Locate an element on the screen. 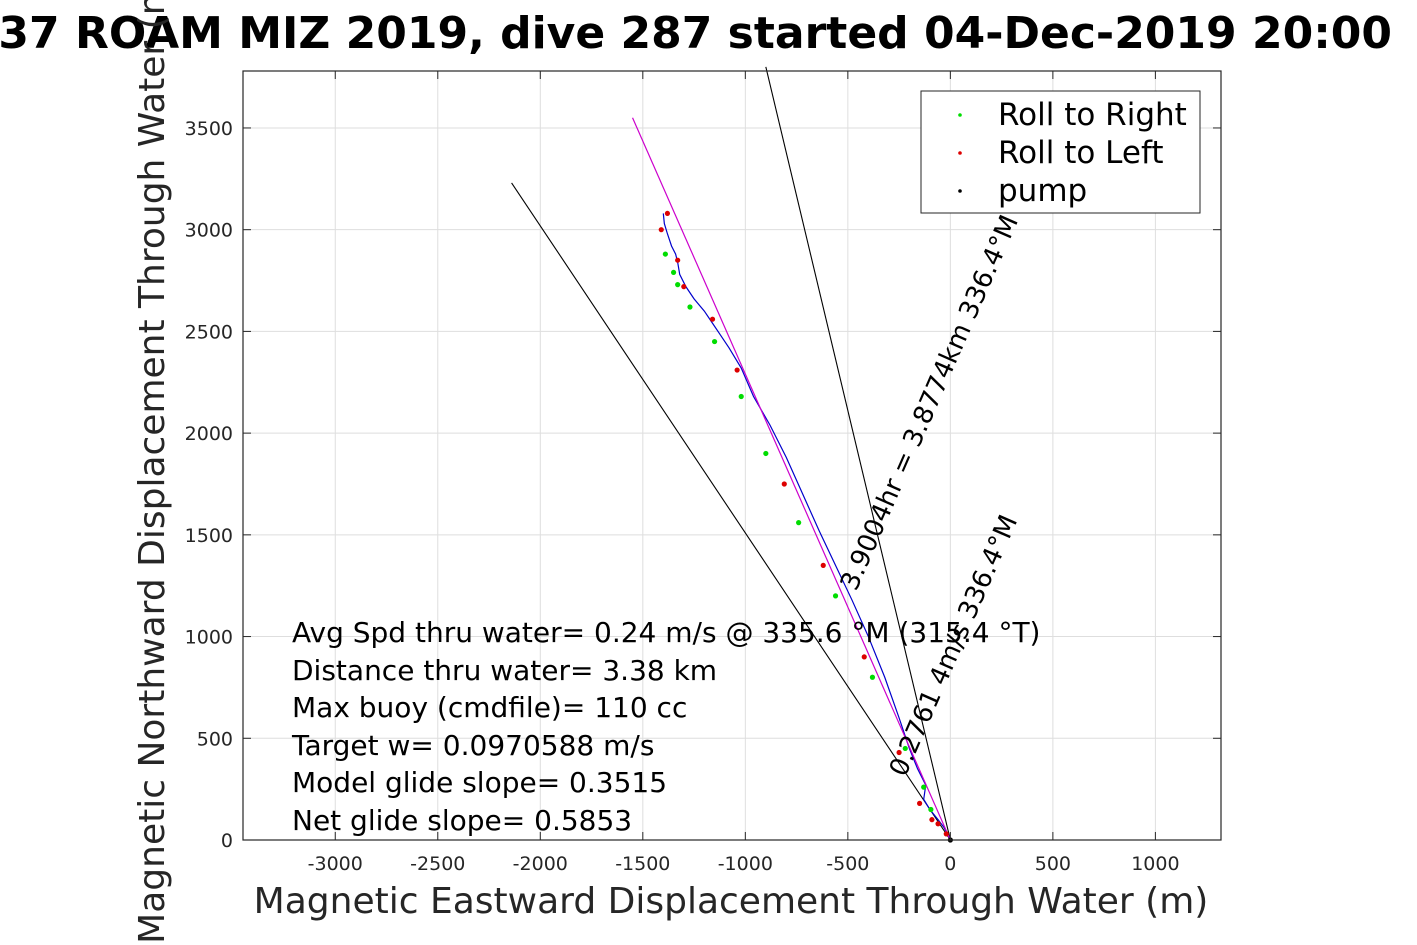  legend-marker-roll-left is located at coordinates (960, 153).